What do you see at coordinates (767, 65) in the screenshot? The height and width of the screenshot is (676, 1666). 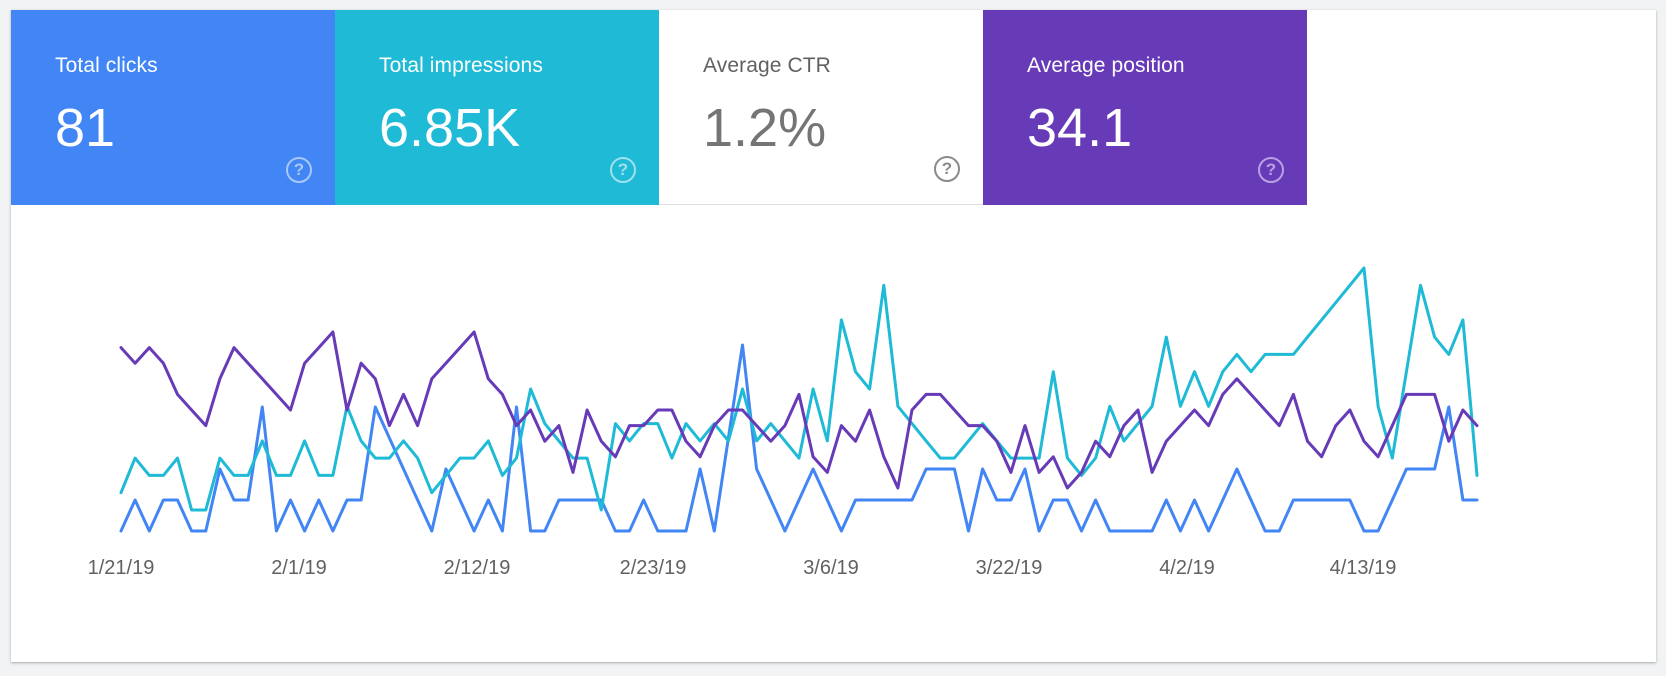 I see `metric-label: Average CTR` at bounding box center [767, 65].